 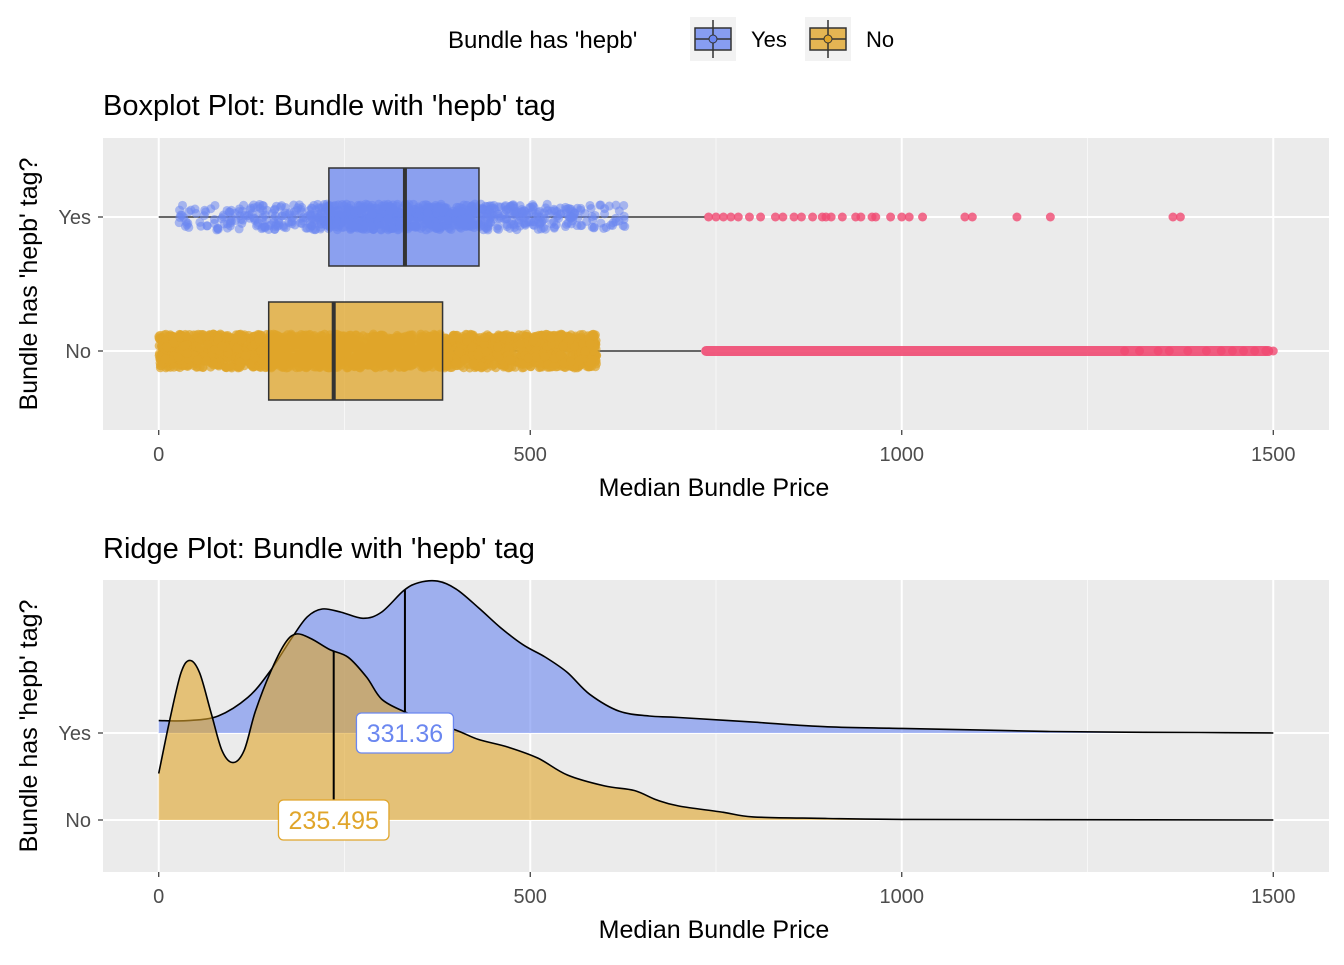 What do you see at coordinates (769, 39) in the screenshot?
I see `legend-label-yes: Yes` at bounding box center [769, 39].